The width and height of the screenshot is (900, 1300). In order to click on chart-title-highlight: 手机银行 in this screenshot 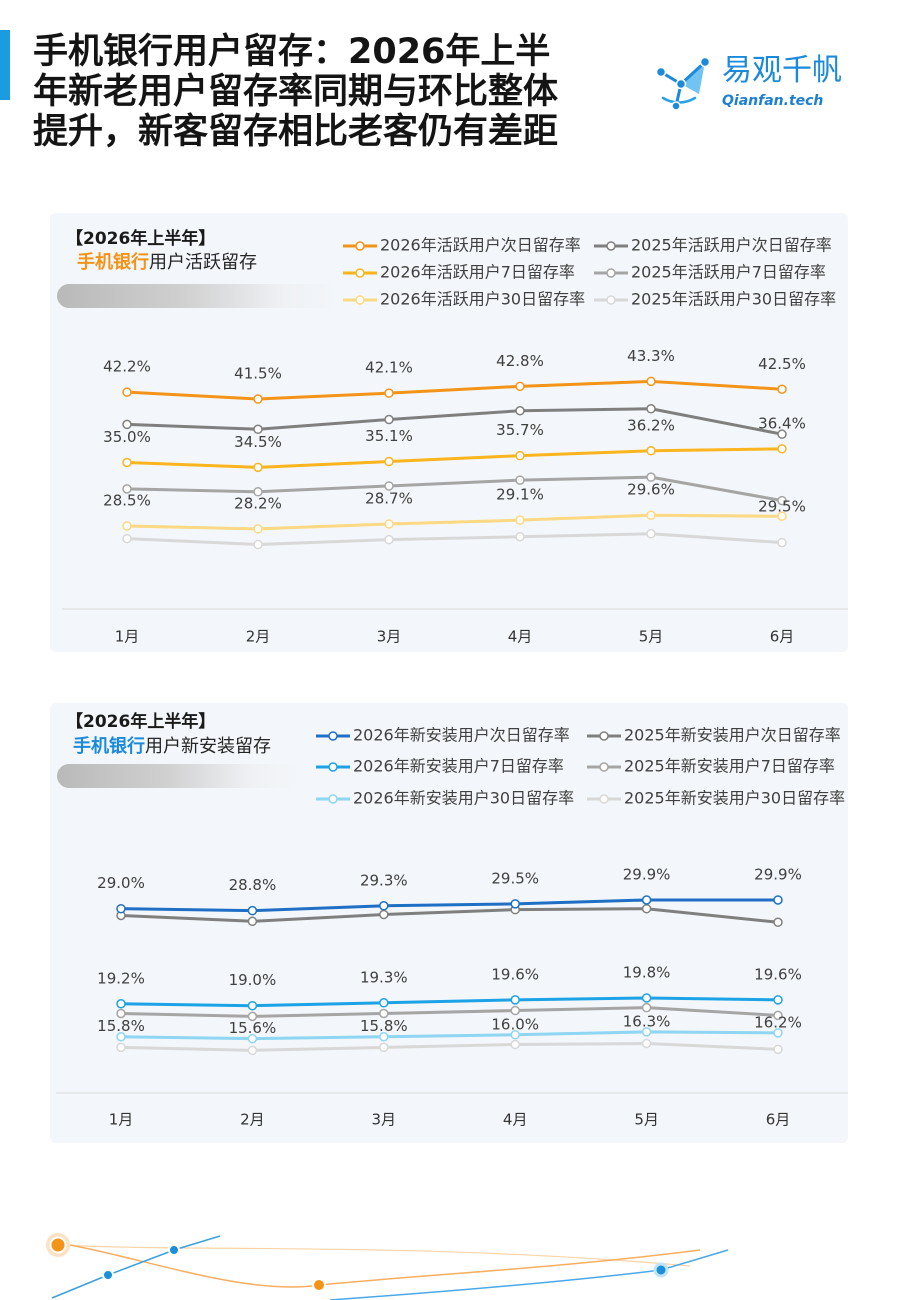, I will do `click(109, 746)`.